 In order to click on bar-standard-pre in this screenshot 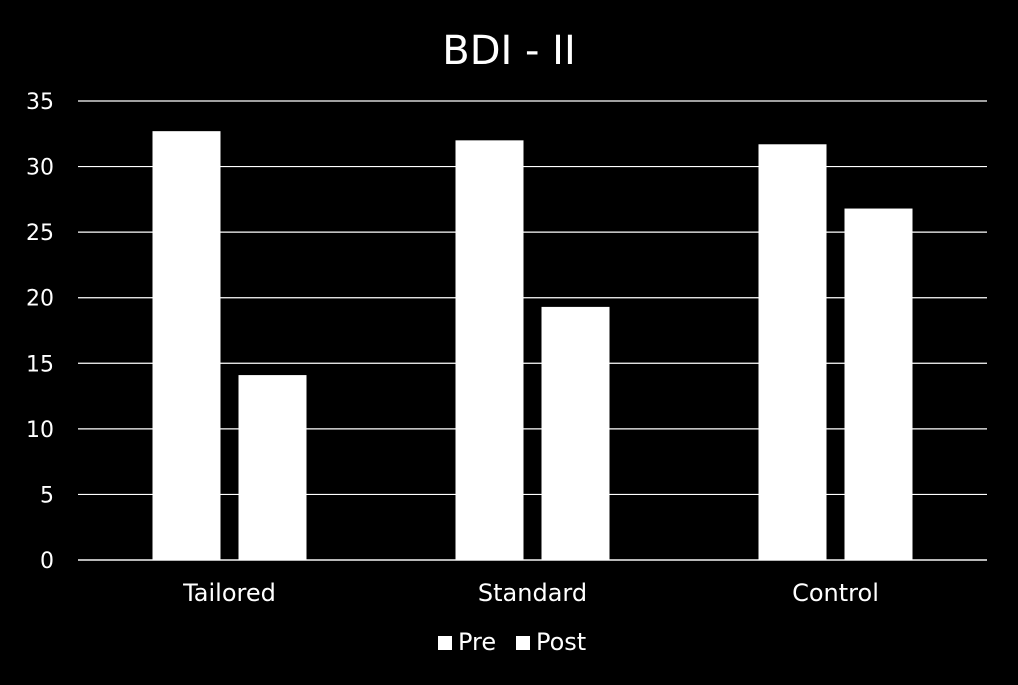, I will do `click(489, 350)`.